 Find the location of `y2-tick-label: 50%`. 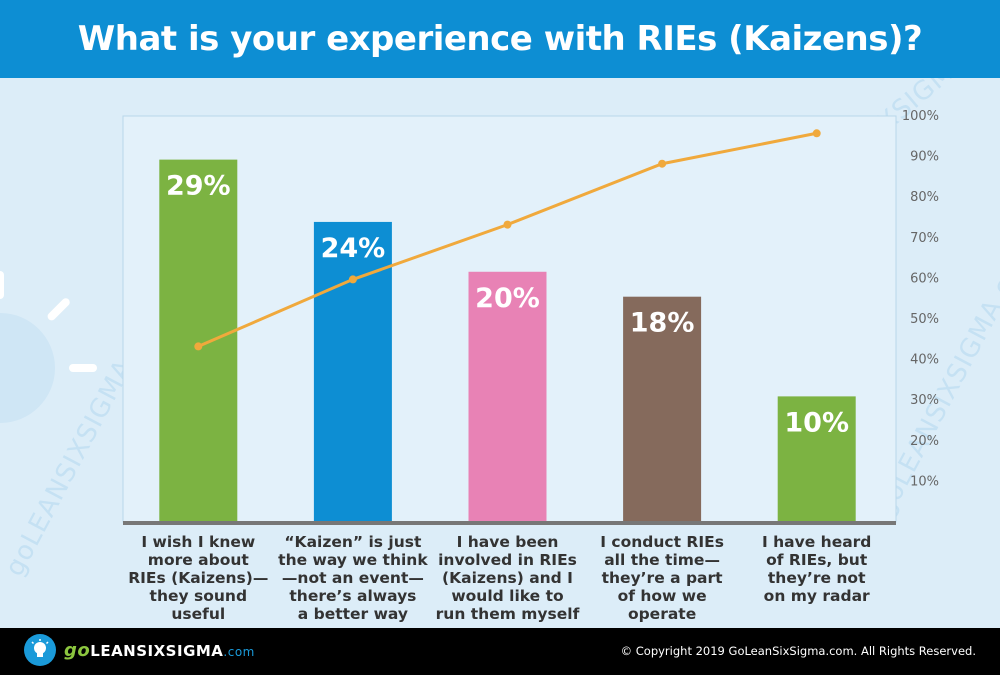

y2-tick-label: 50% is located at coordinates (924, 319).